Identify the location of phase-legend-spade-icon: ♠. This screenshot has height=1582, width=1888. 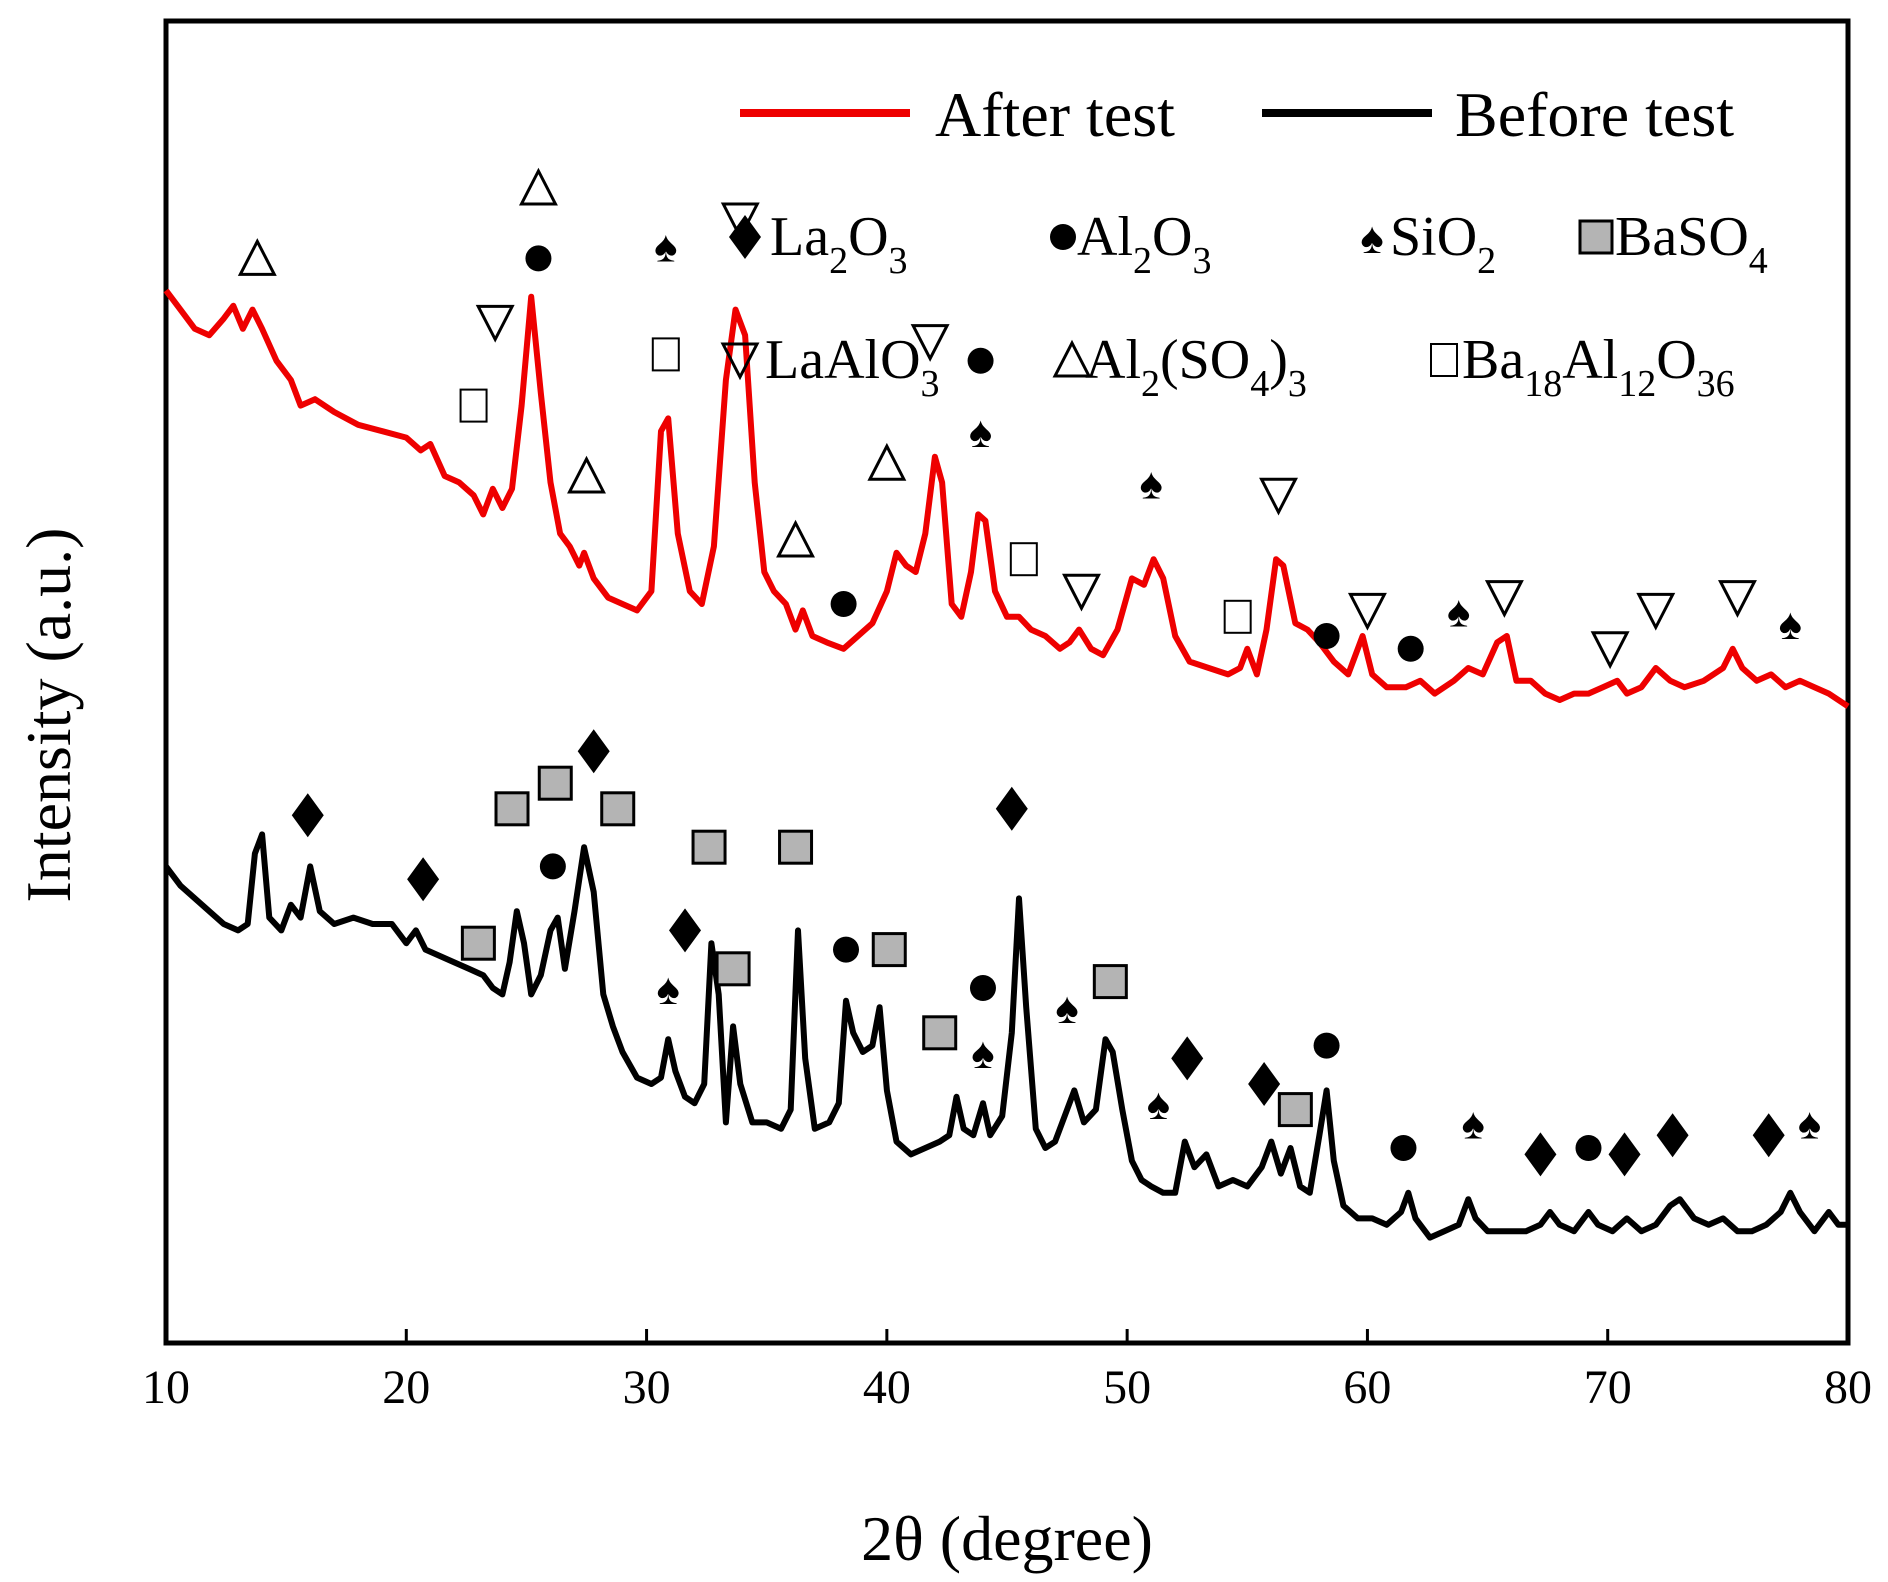
(1371, 238).